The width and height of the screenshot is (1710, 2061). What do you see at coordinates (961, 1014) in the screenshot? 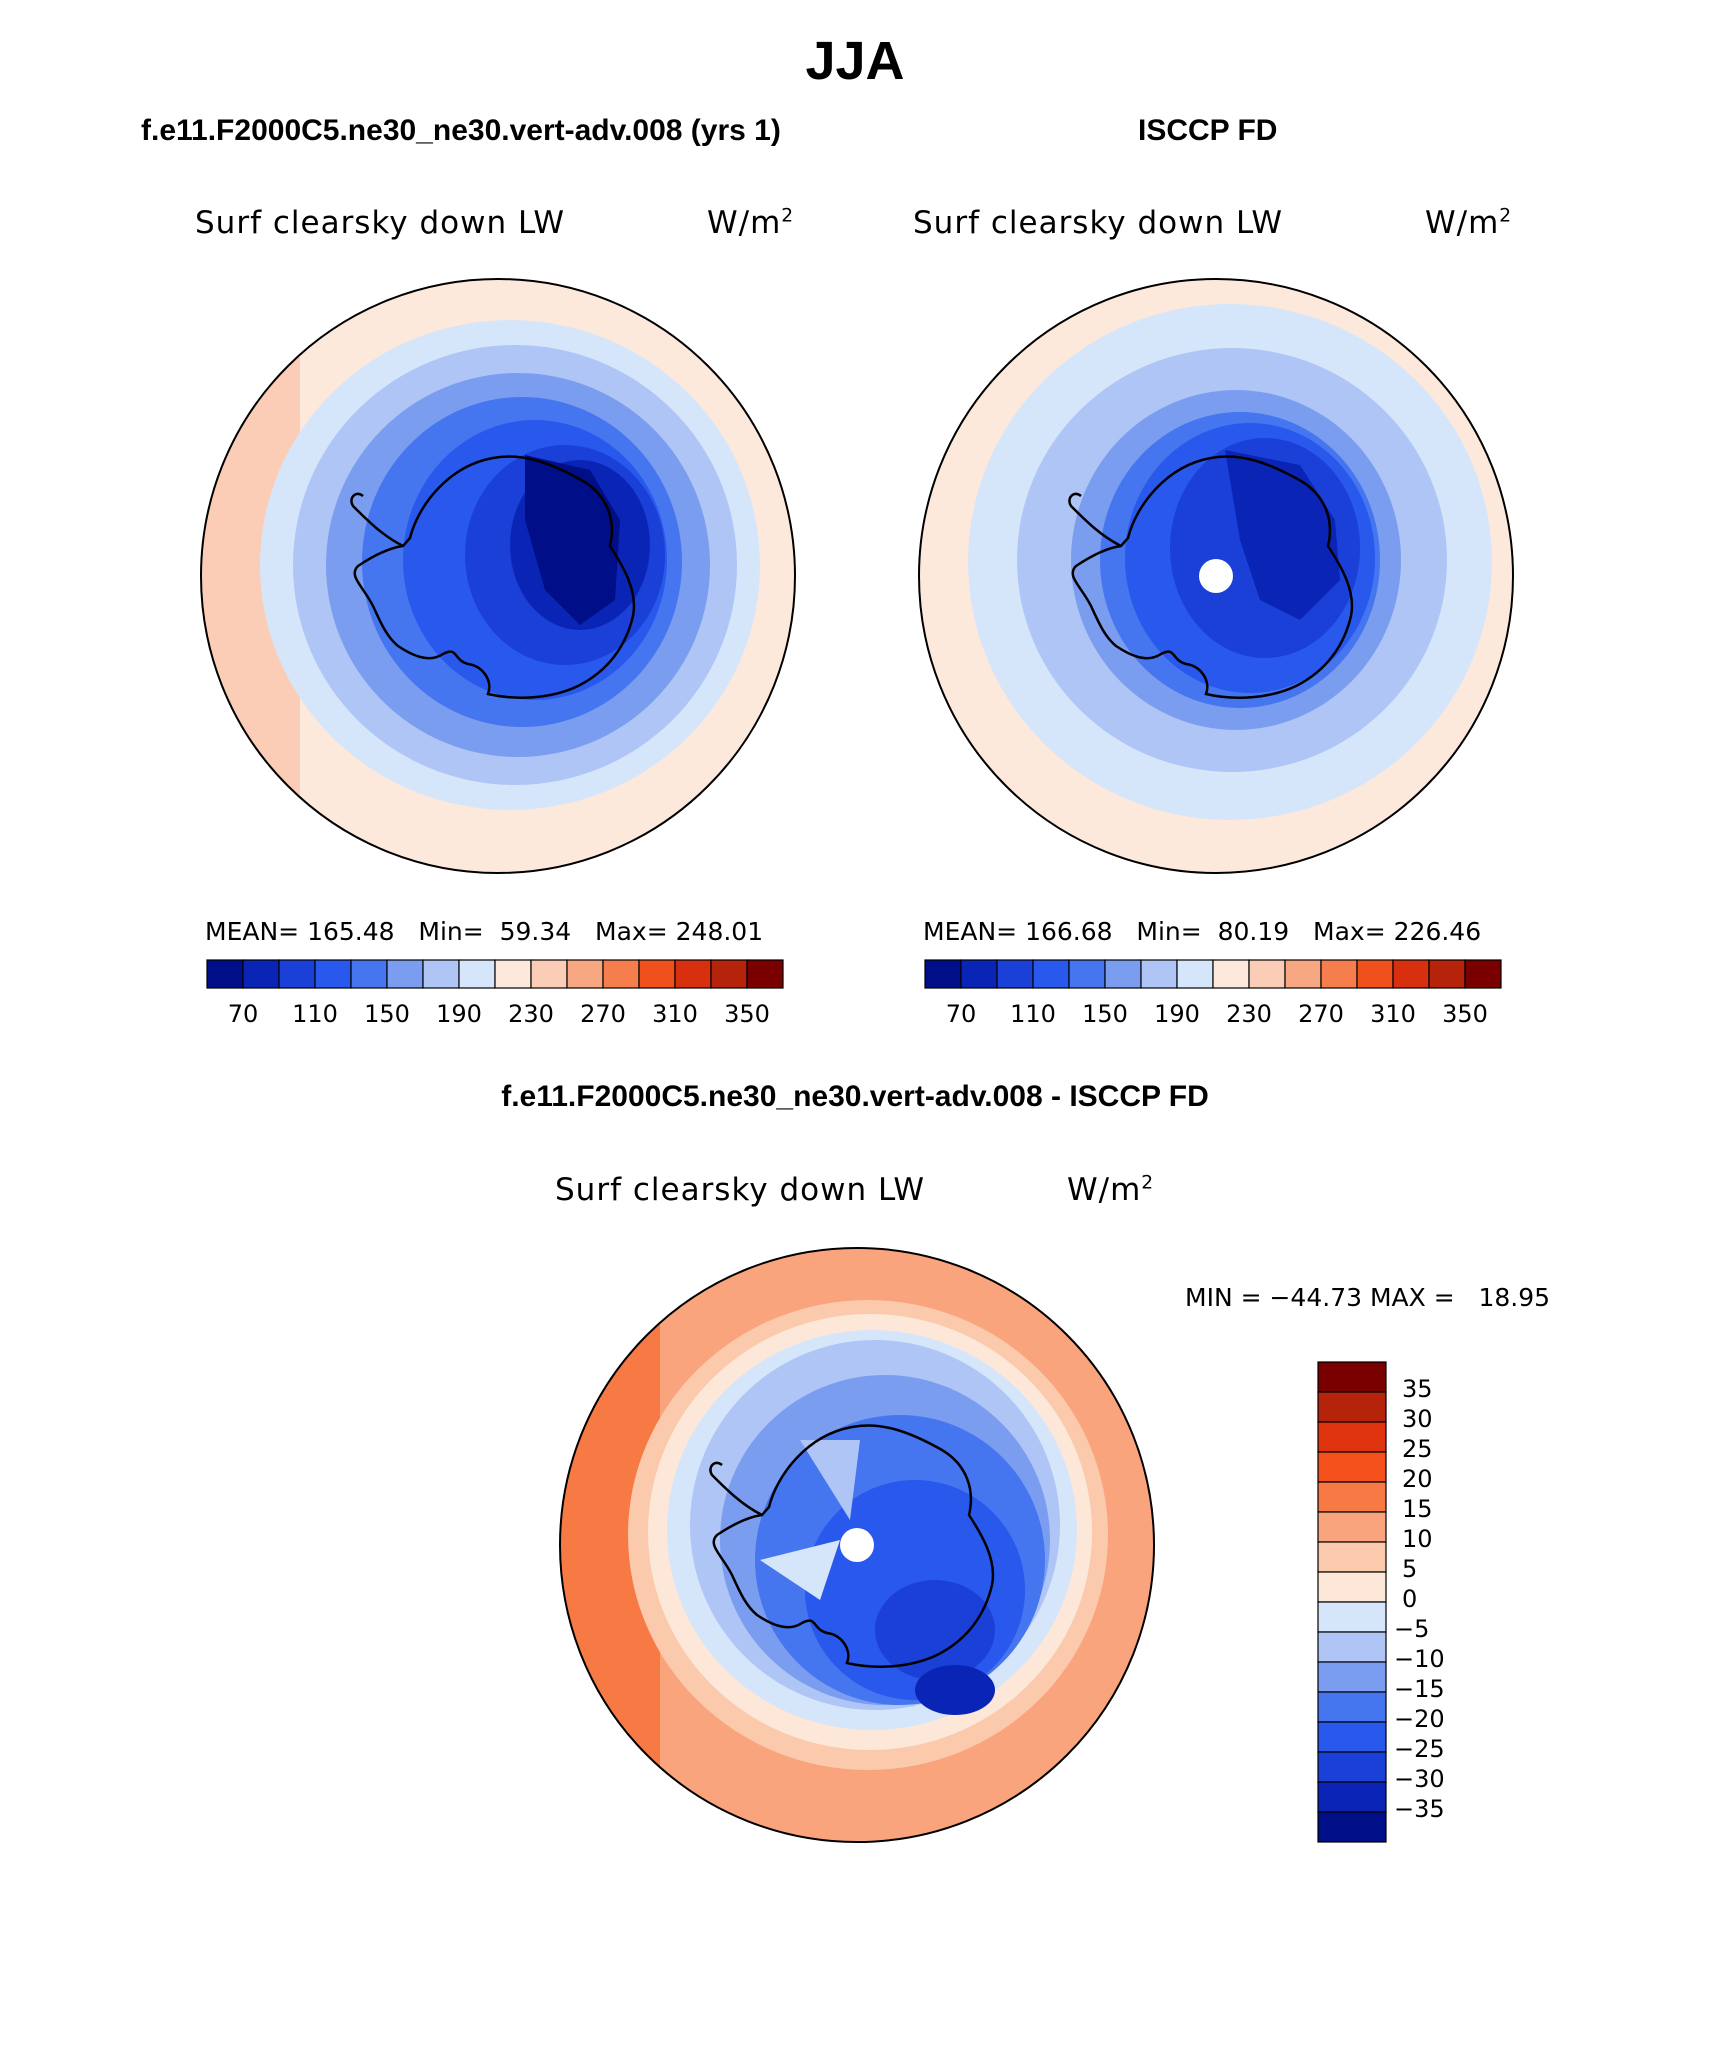
I see `panel-2-tick: 70` at bounding box center [961, 1014].